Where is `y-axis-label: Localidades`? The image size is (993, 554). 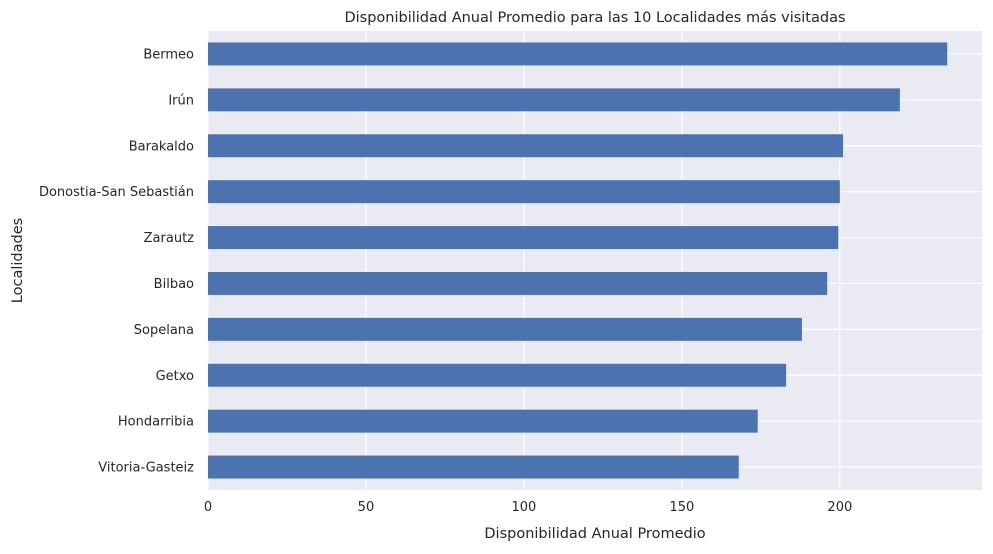
y-axis-label: Localidades is located at coordinates (18, 260).